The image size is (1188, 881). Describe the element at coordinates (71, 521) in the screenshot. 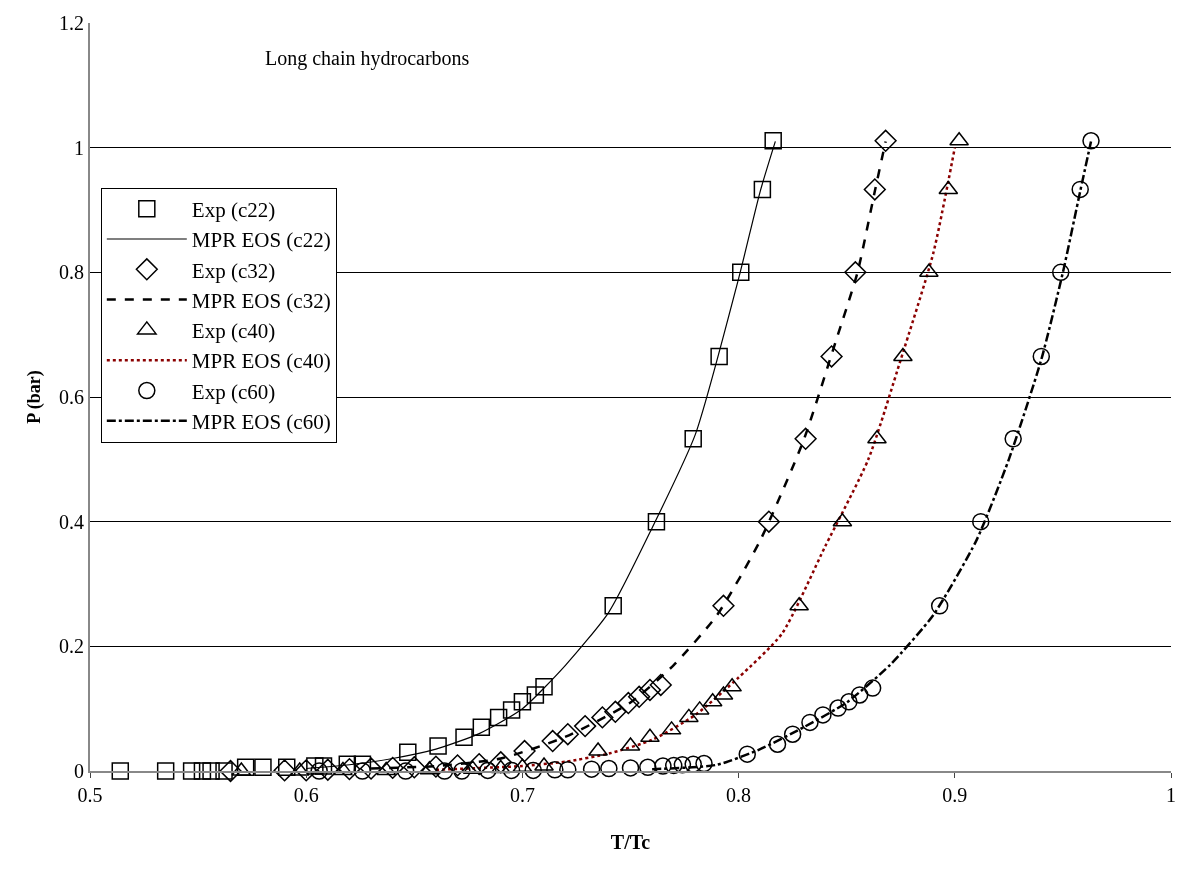

I see `y-tick-label: 0.4` at that location.